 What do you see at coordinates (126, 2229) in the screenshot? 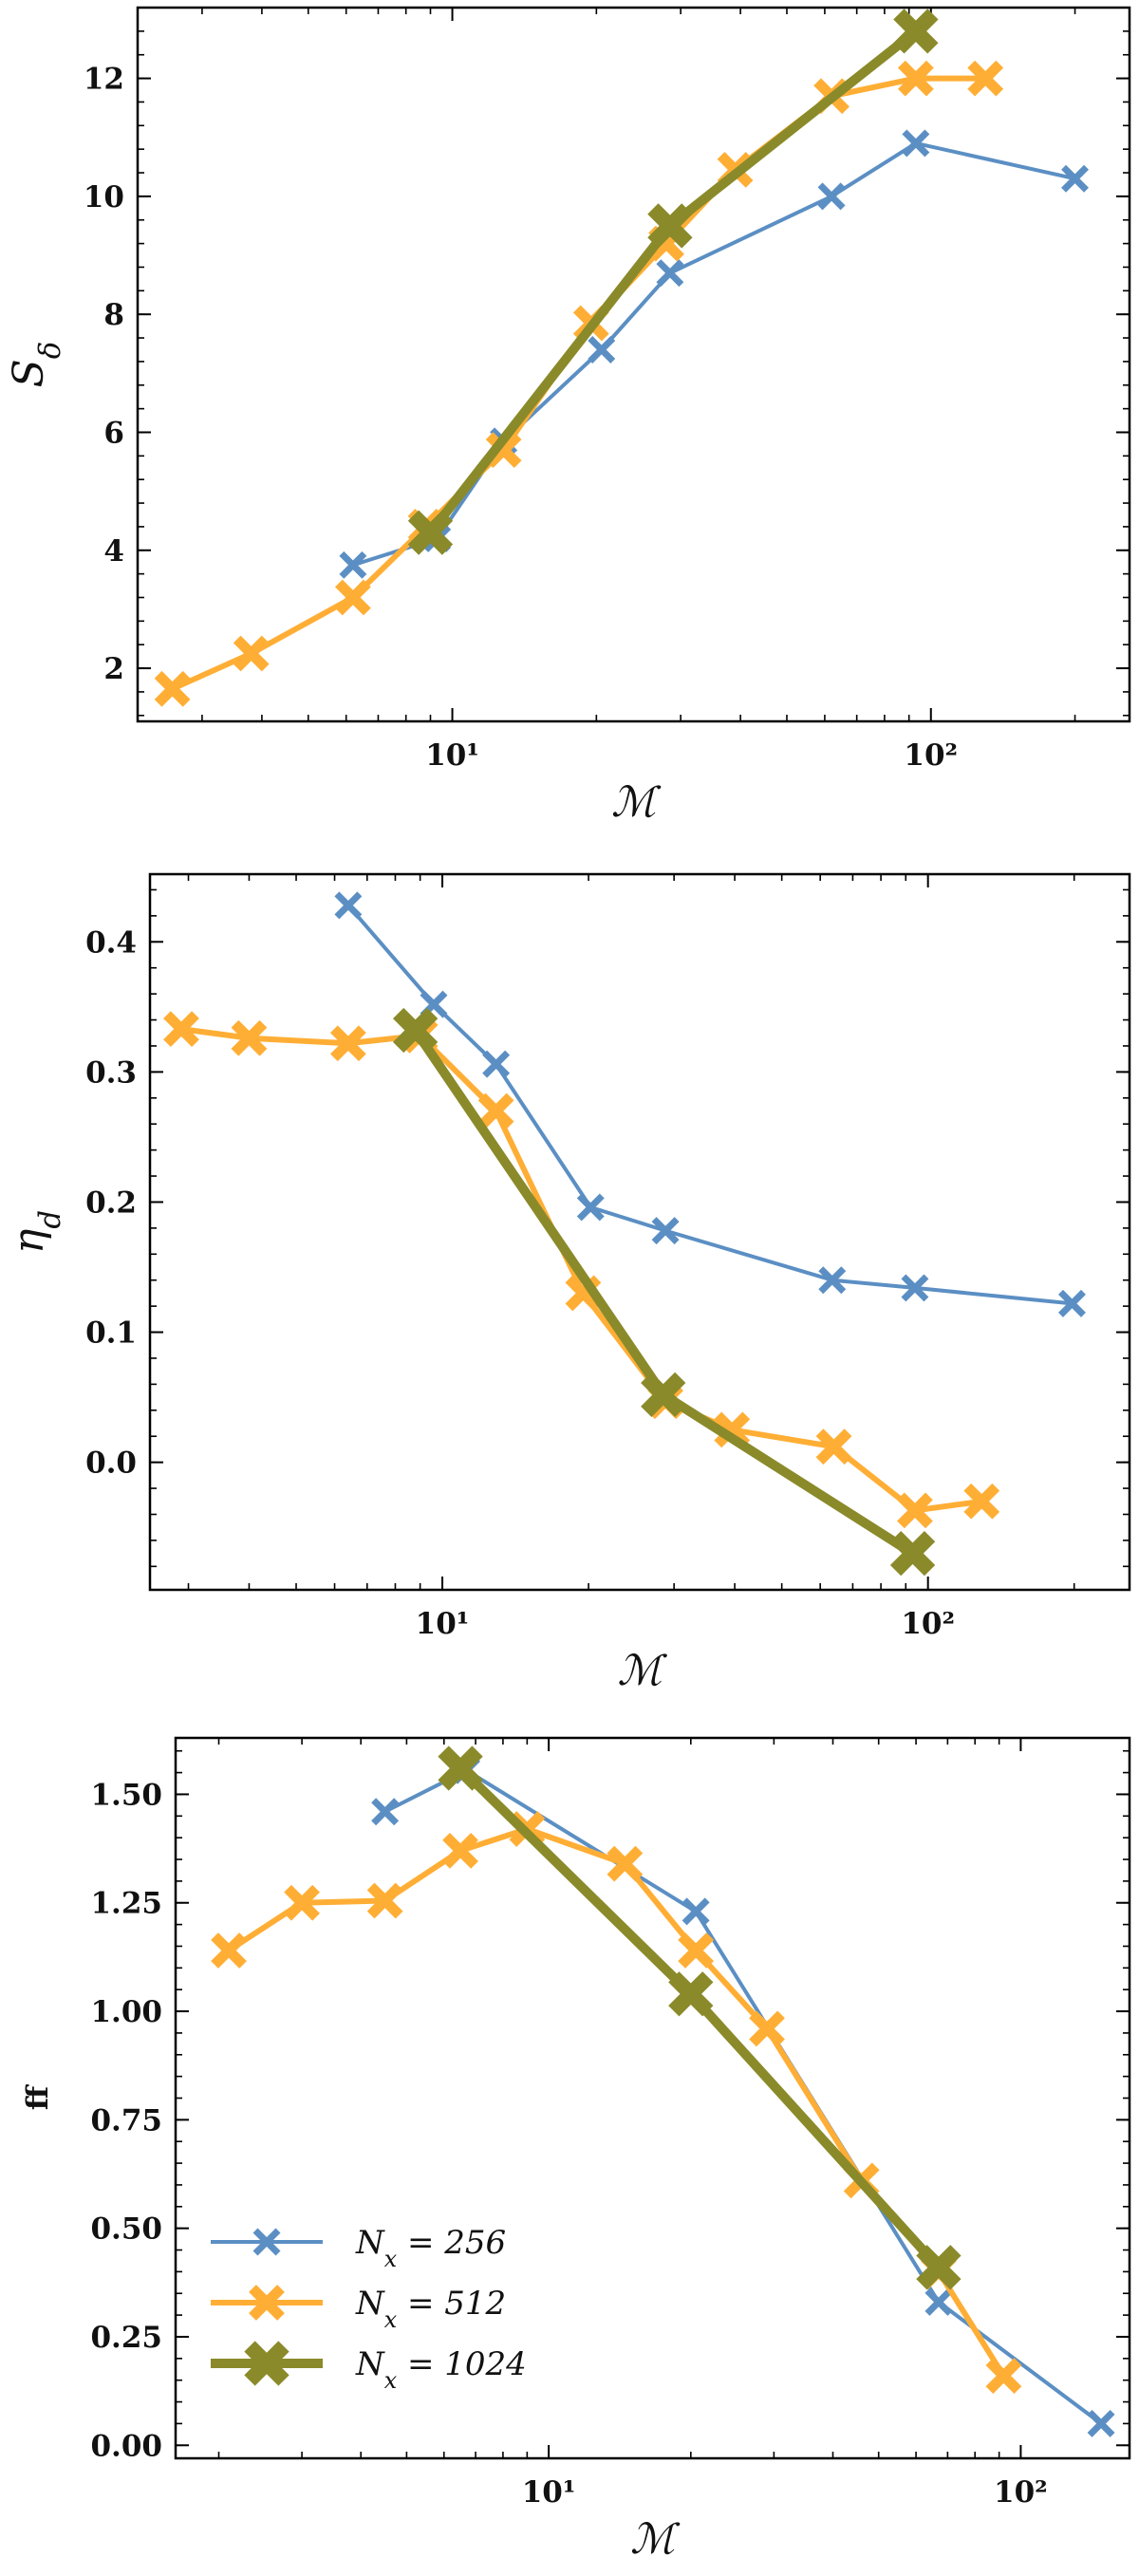
I see `y-tick-label: 0.50` at bounding box center [126, 2229].